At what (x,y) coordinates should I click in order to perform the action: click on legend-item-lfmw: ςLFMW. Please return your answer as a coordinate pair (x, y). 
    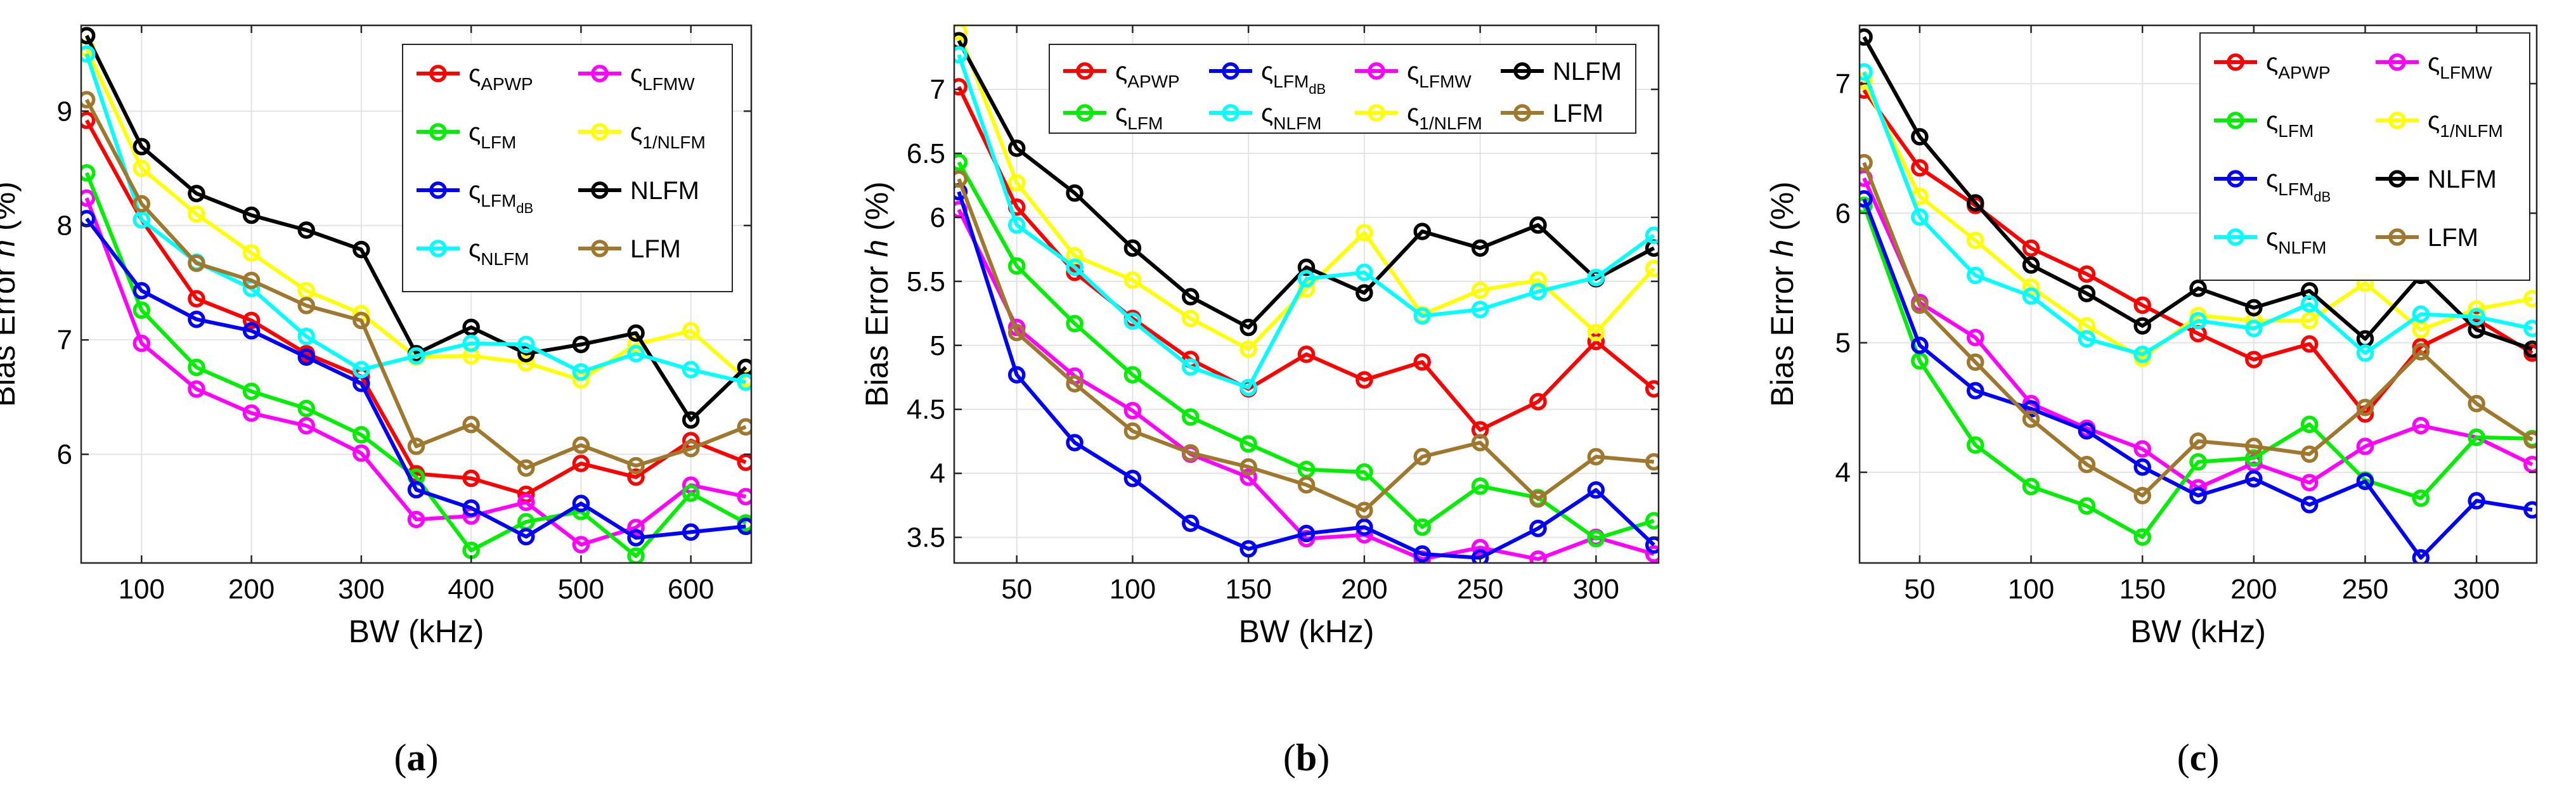
    Looking at the image, I should click on (636, 77).